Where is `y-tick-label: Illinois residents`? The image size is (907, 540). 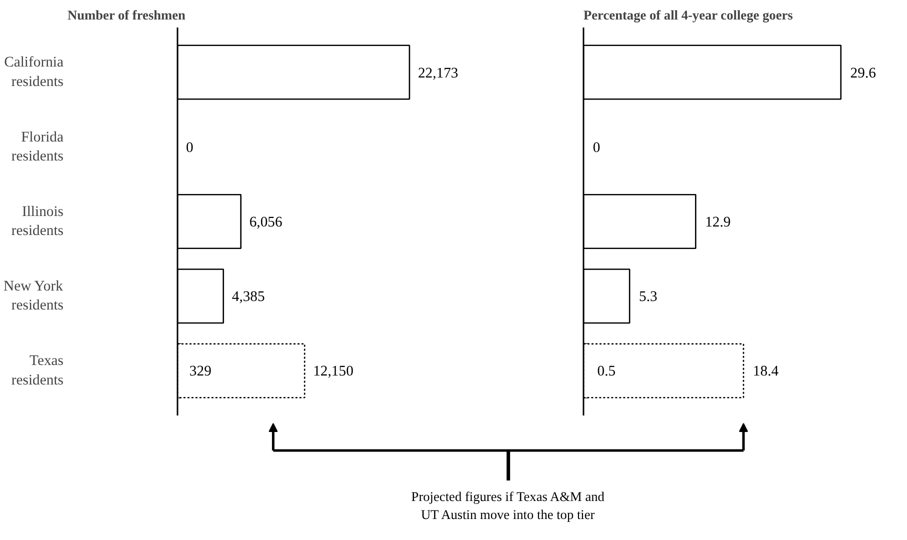 y-tick-label: Illinois residents is located at coordinates (37, 222).